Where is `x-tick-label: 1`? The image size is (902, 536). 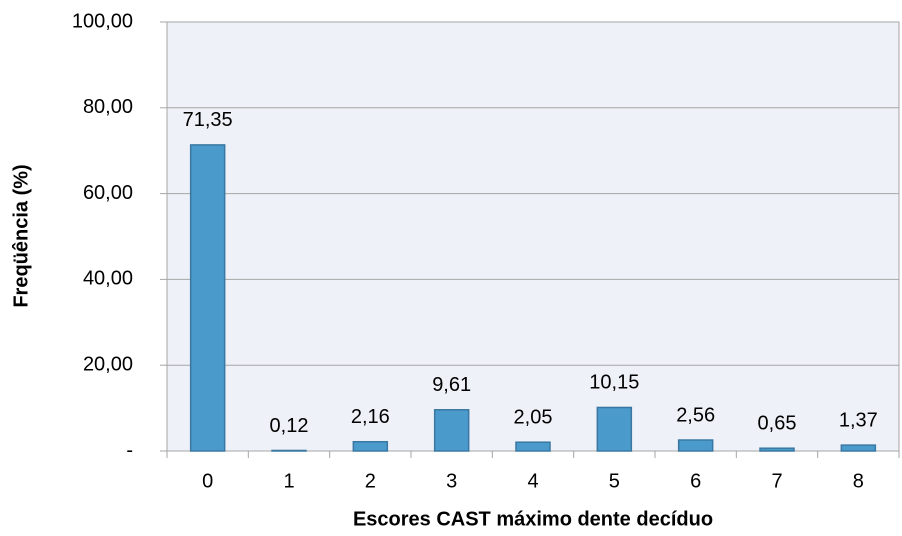
x-tick-label: 1 is located at coordinates (288, 481).